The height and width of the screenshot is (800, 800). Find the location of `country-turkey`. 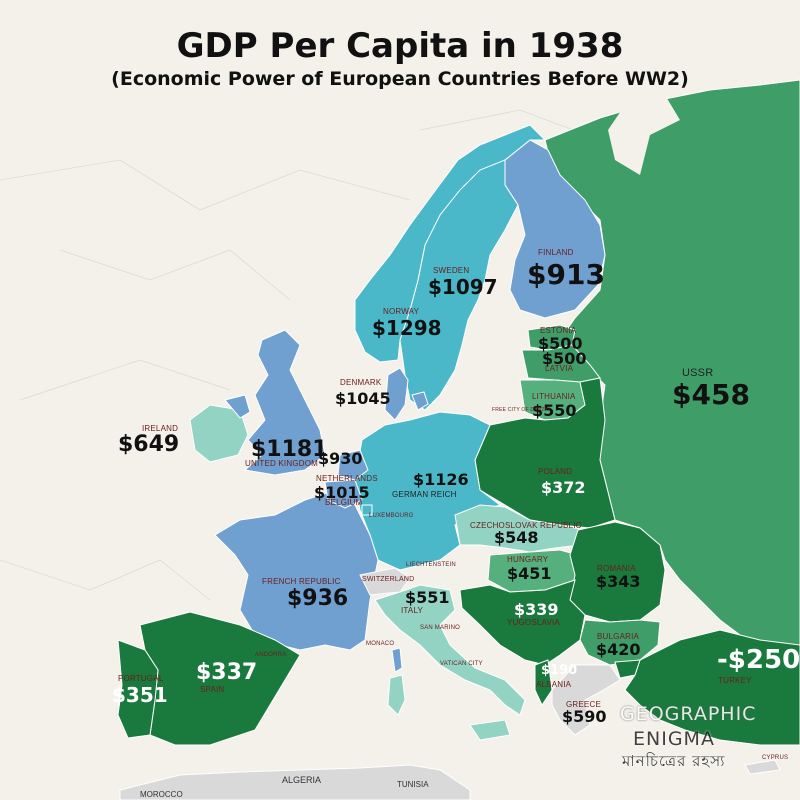

country-turkey is located at coordinates (712, 687).